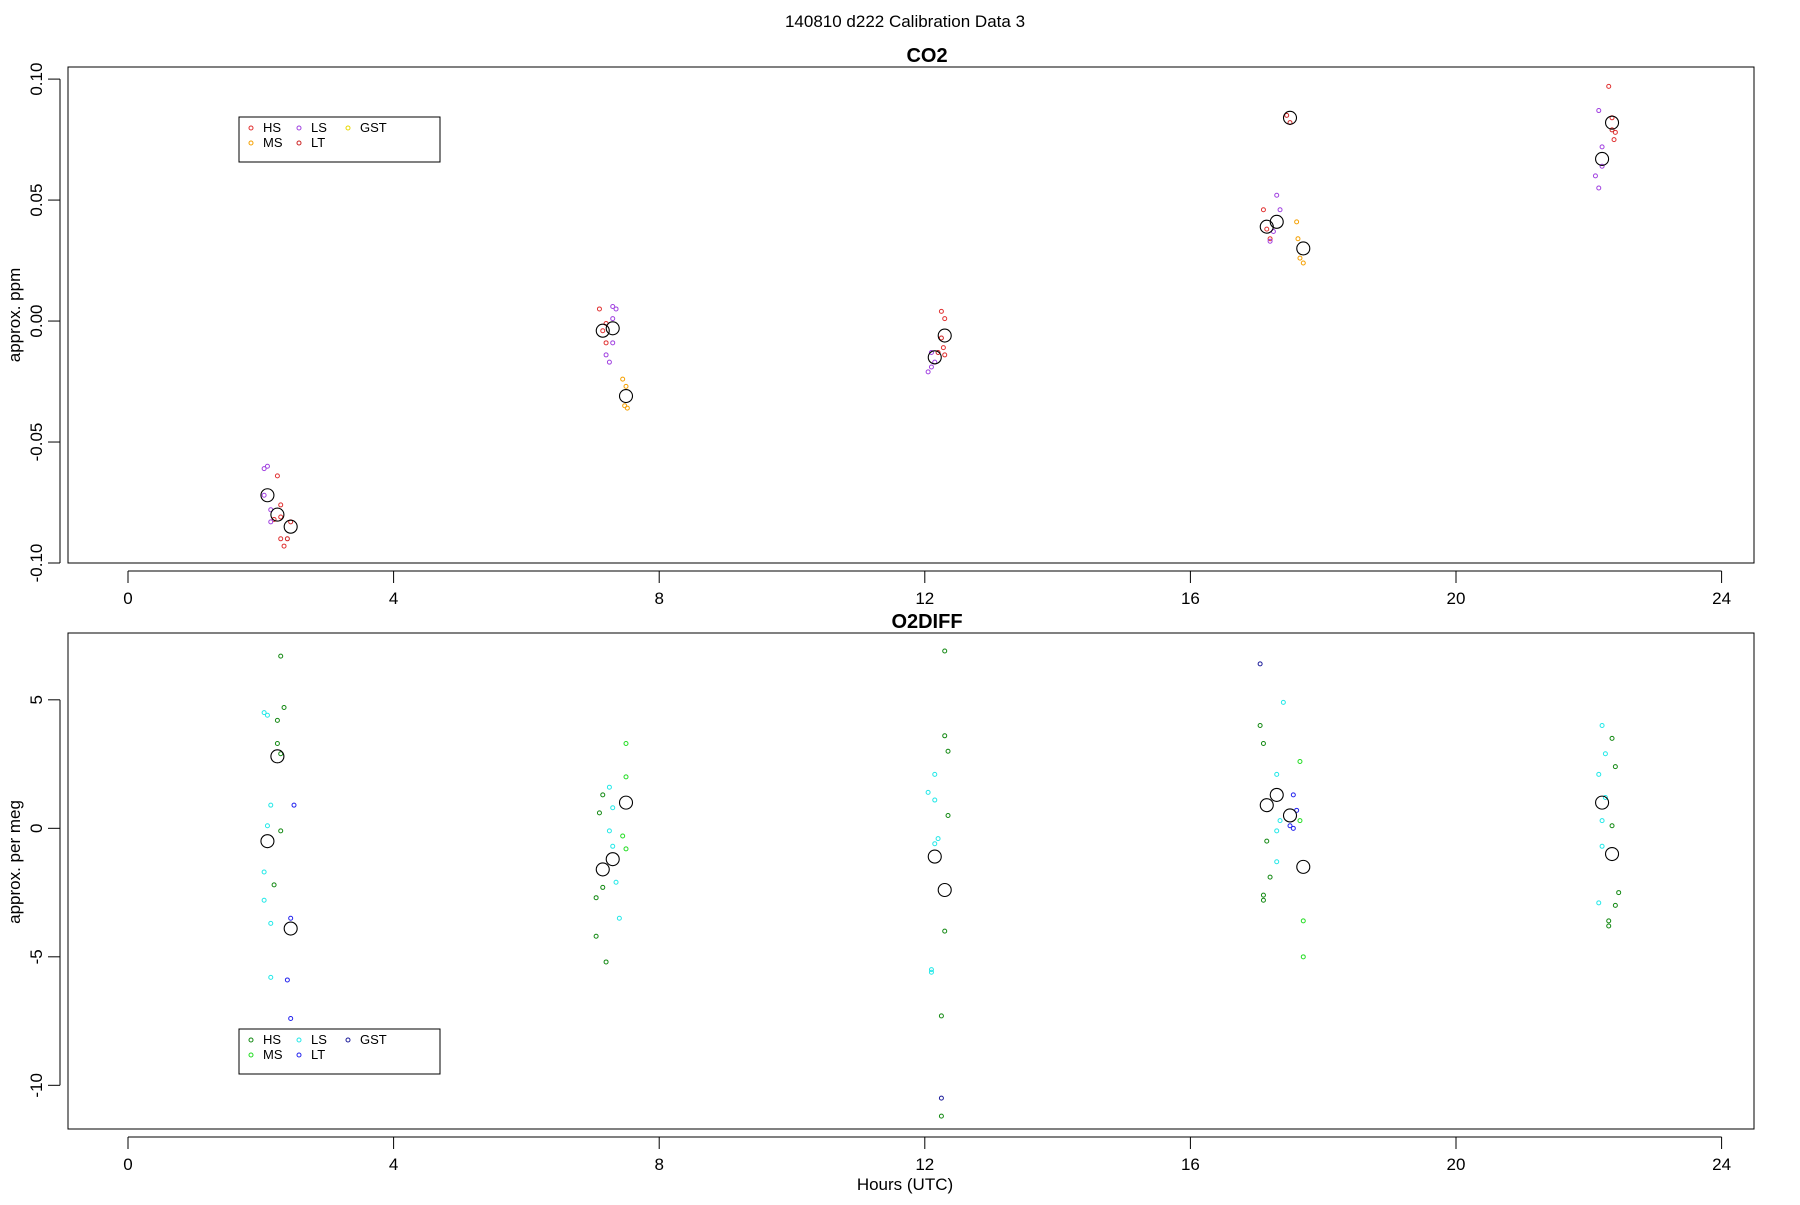 This screenshot has width=1800, height=1205. What do you see at coordinates (127, 598) in the screenshot?
I see `co2-x-tick-label: 0` at bounding box center [127, 598].